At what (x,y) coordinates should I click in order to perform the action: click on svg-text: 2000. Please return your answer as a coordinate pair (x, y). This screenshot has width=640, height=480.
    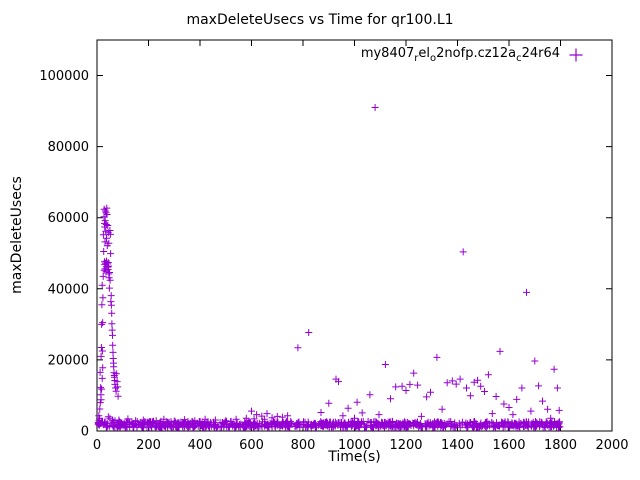
    Looking at the image, I should click on (611, 445).